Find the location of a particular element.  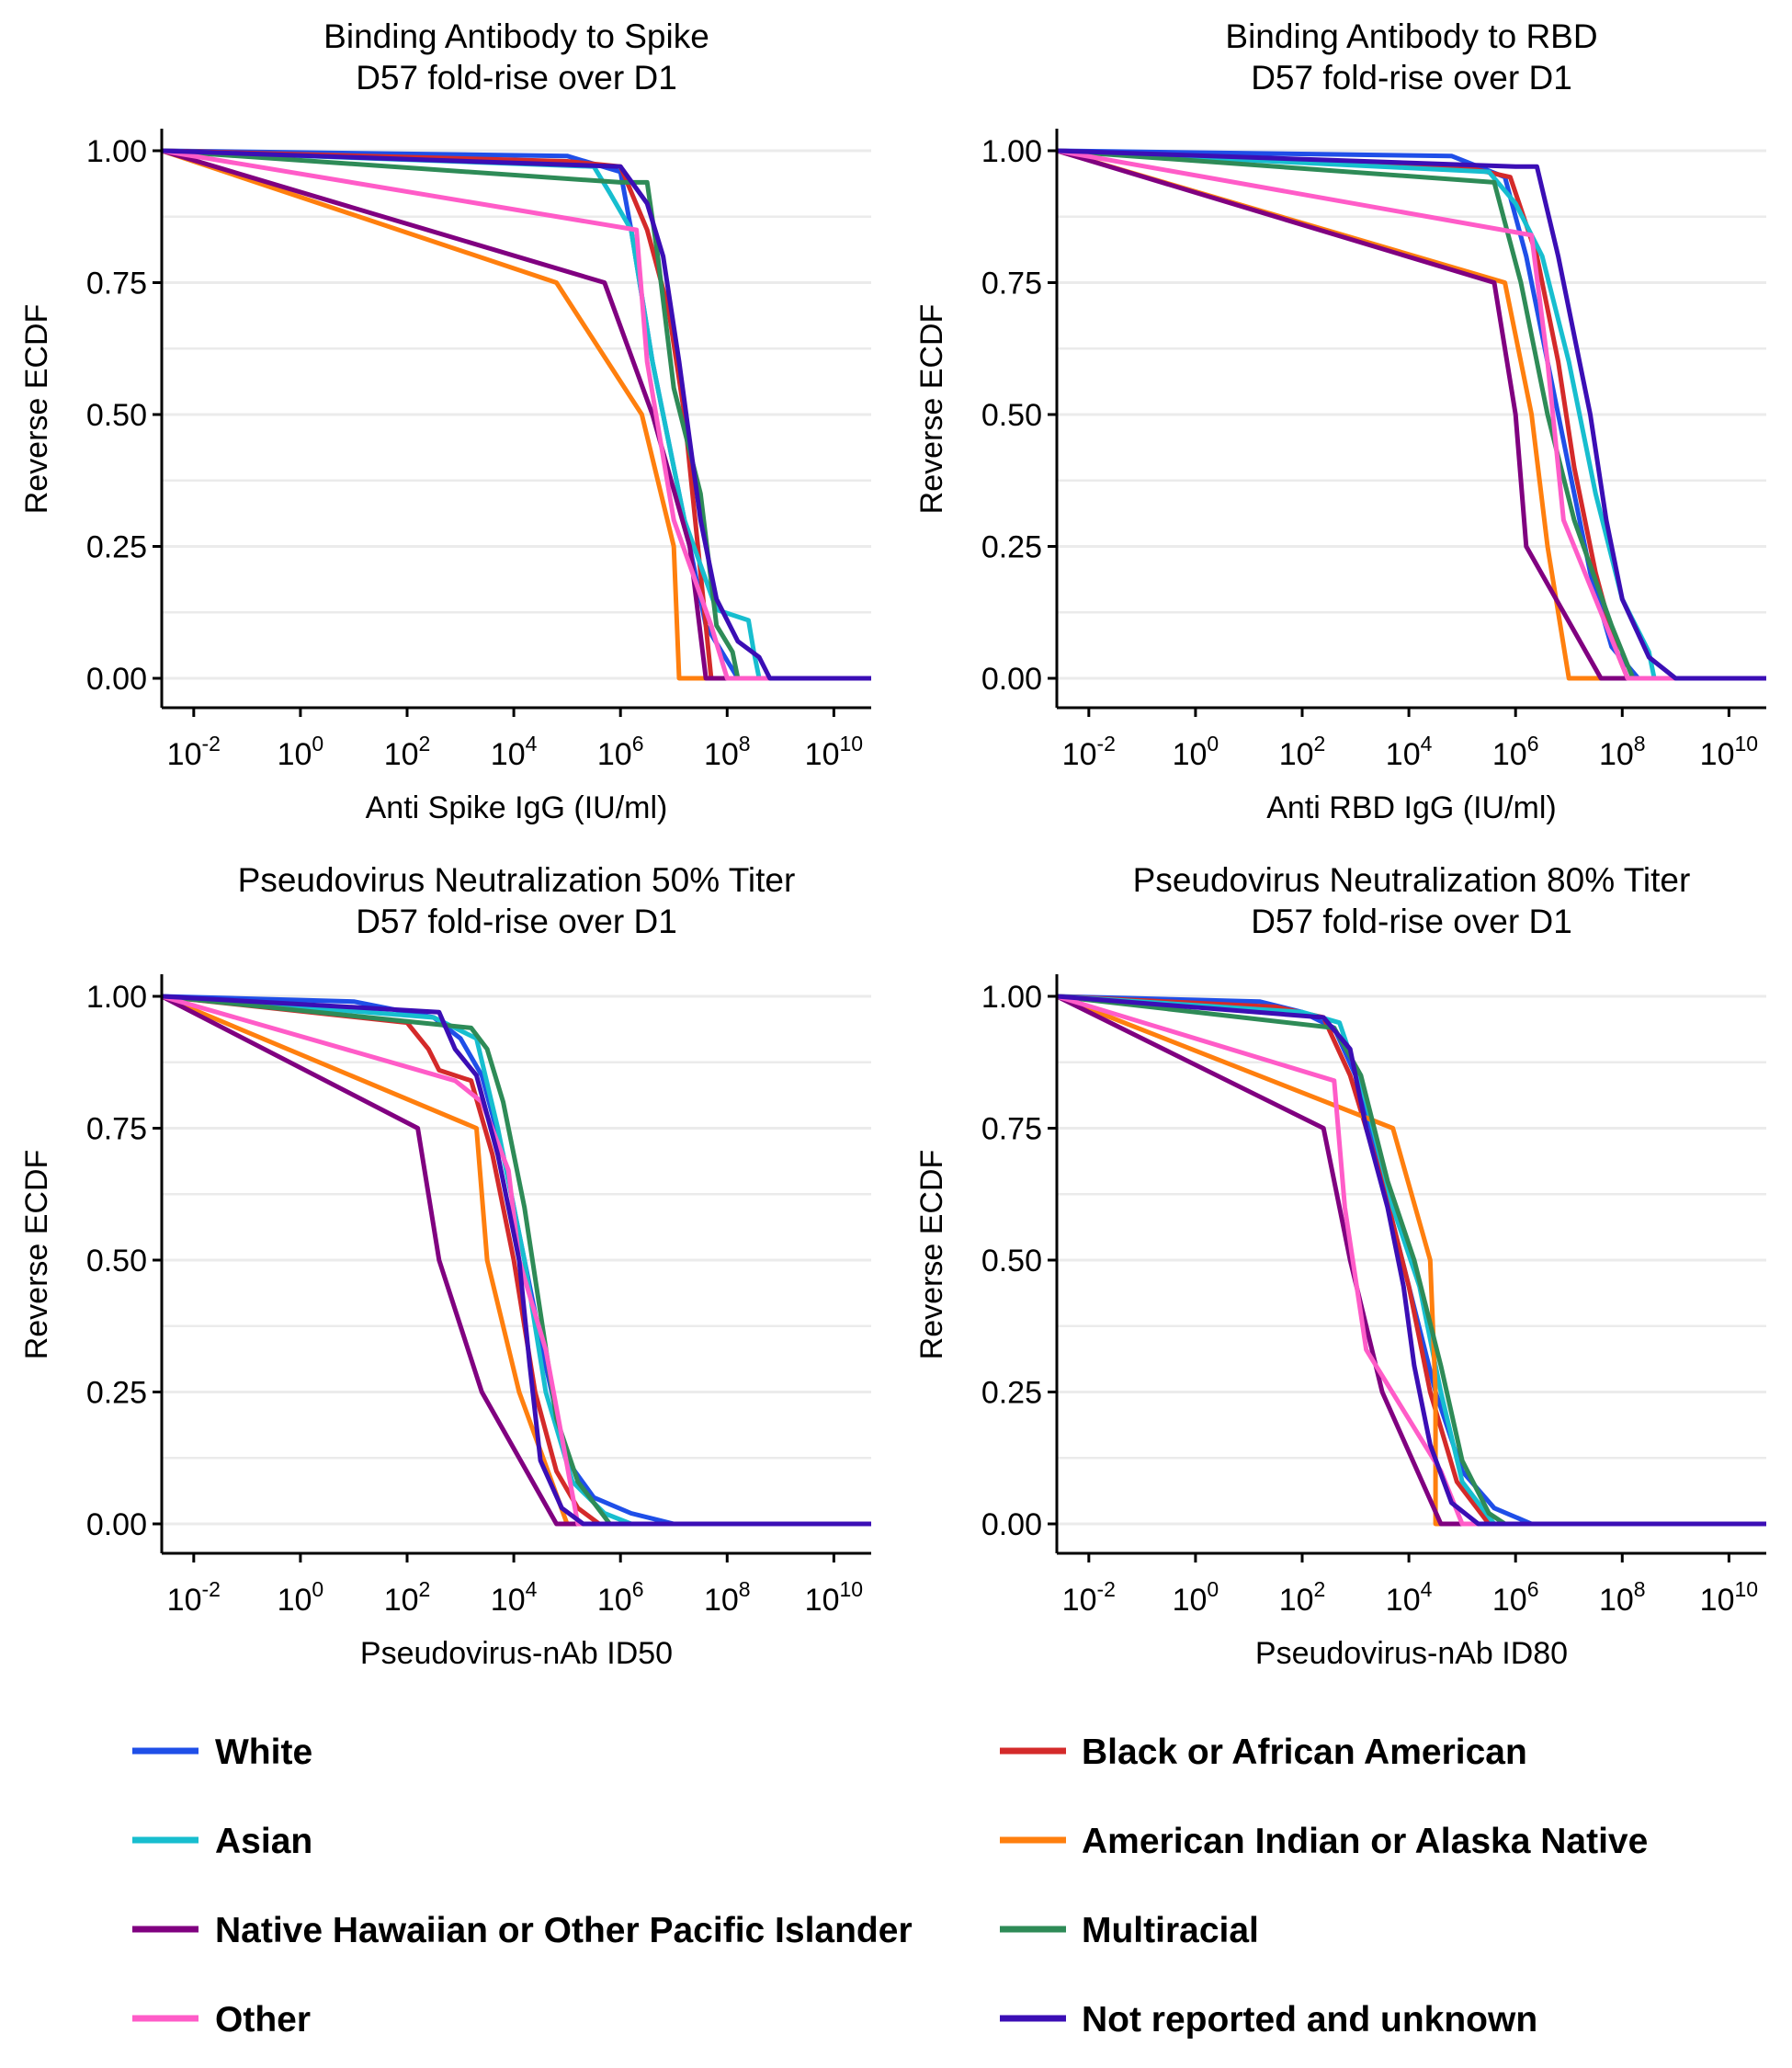

legend-label: Asian is located at coordinates (263, 1841).